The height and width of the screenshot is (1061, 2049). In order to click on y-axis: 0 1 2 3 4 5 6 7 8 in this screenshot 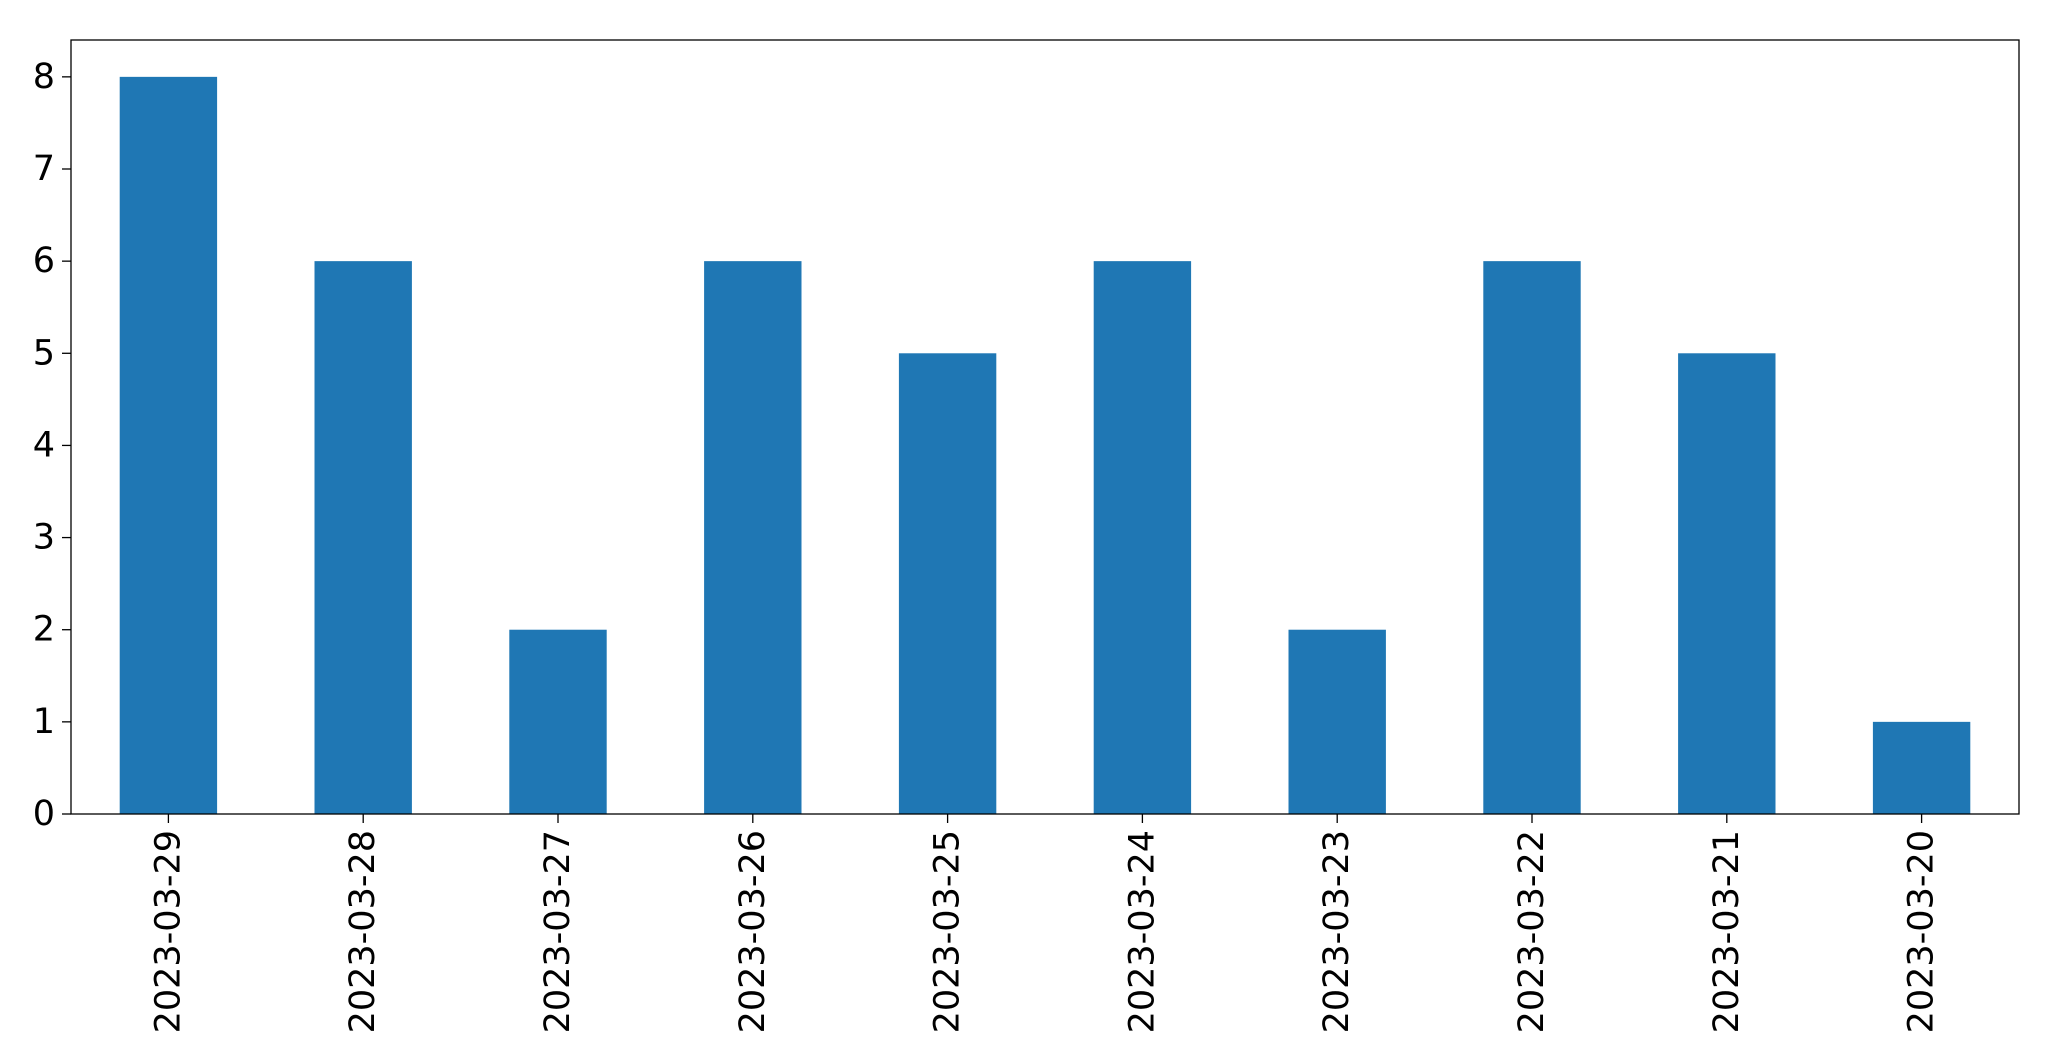, I will do `click(52, 445)`.